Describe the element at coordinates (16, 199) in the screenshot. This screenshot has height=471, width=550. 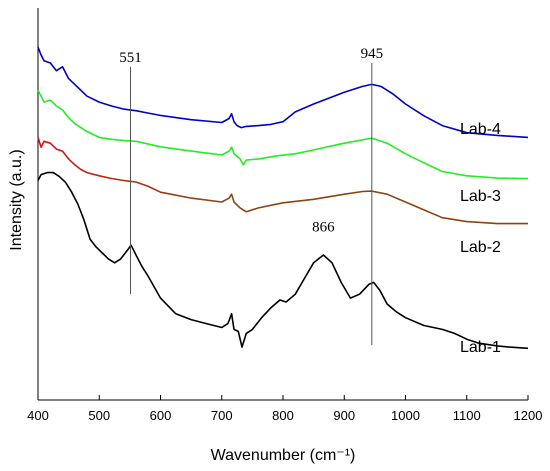
I see `y-axis-title: Intensity (a.u.)` at that location.